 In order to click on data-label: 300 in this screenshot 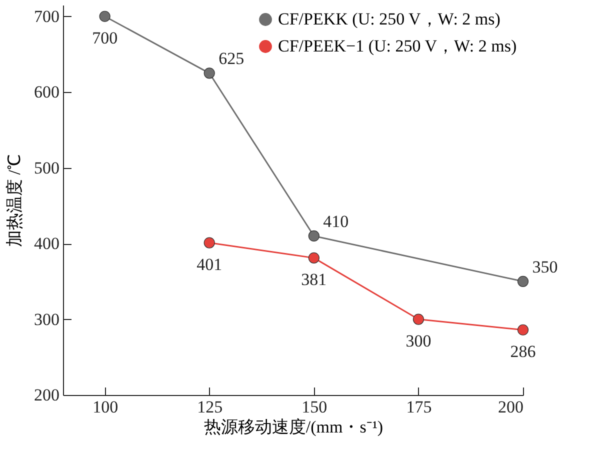, I will do `click(419, 340)`.